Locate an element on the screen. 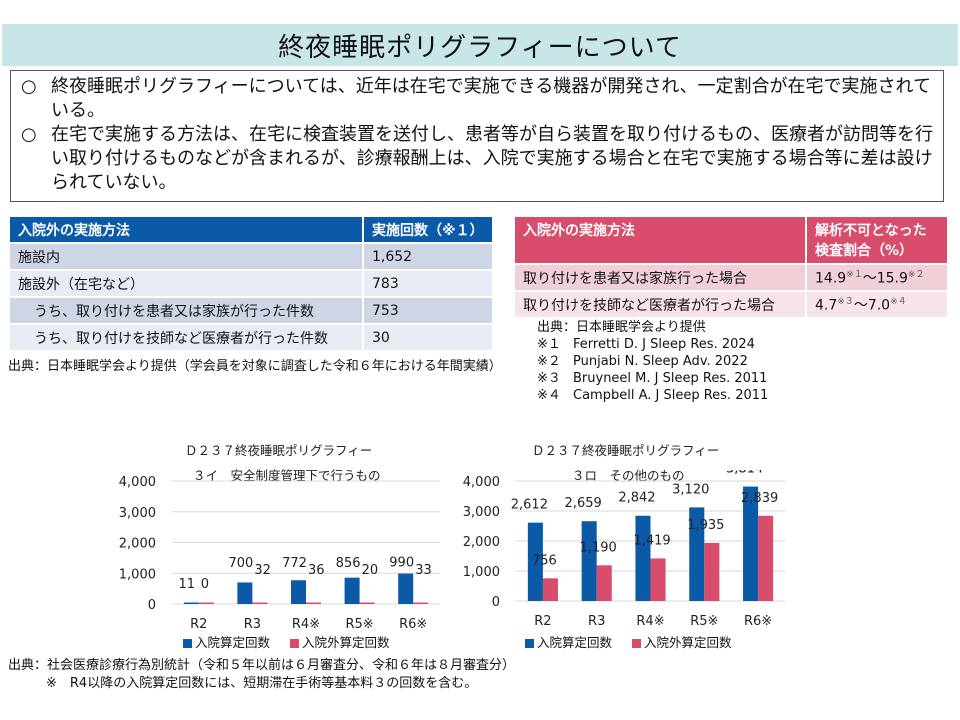 The image size is (960, 720). data-label: 2,839 is located at coordinates (759, 498).